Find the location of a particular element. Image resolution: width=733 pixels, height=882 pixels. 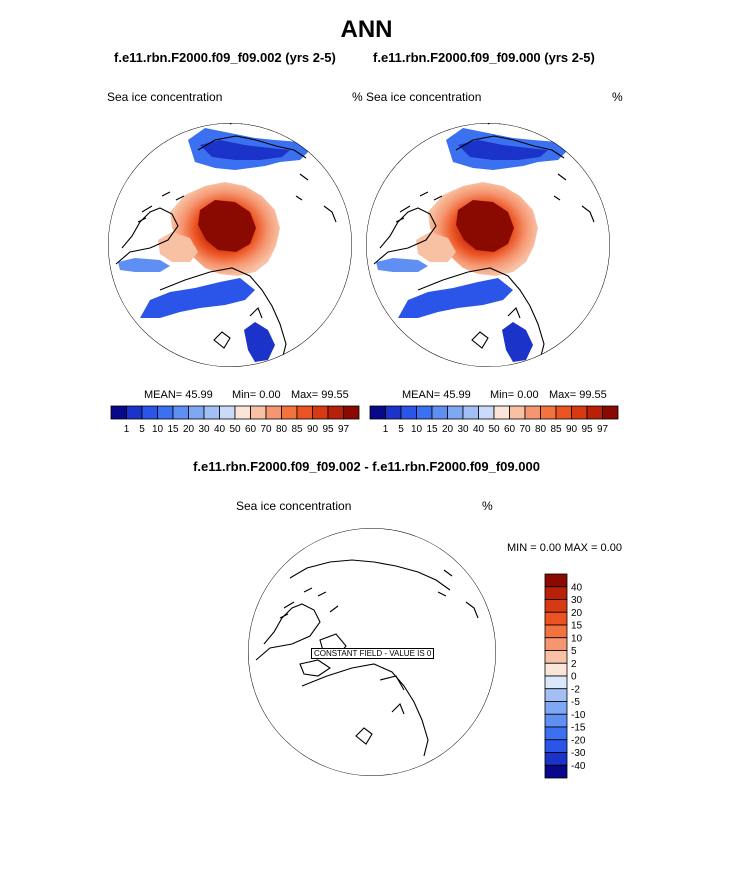

left-mean: MEAN= 45.99 is located at coordinates (178, 395).